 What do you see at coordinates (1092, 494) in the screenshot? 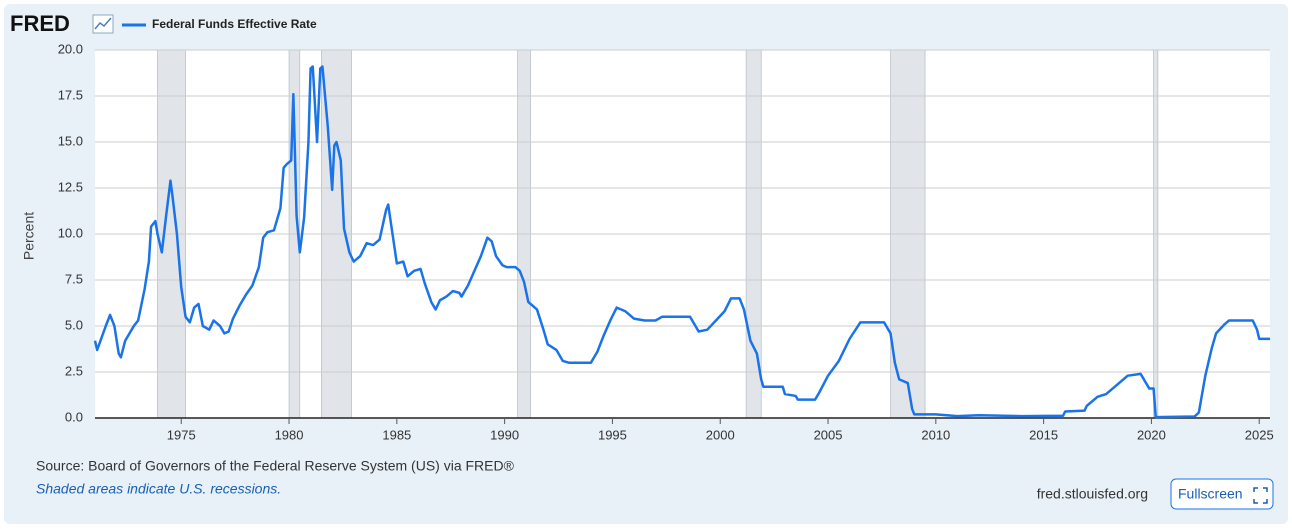
I see `site: fred.stlouisfed.org` at bounding box center [1092, 494].